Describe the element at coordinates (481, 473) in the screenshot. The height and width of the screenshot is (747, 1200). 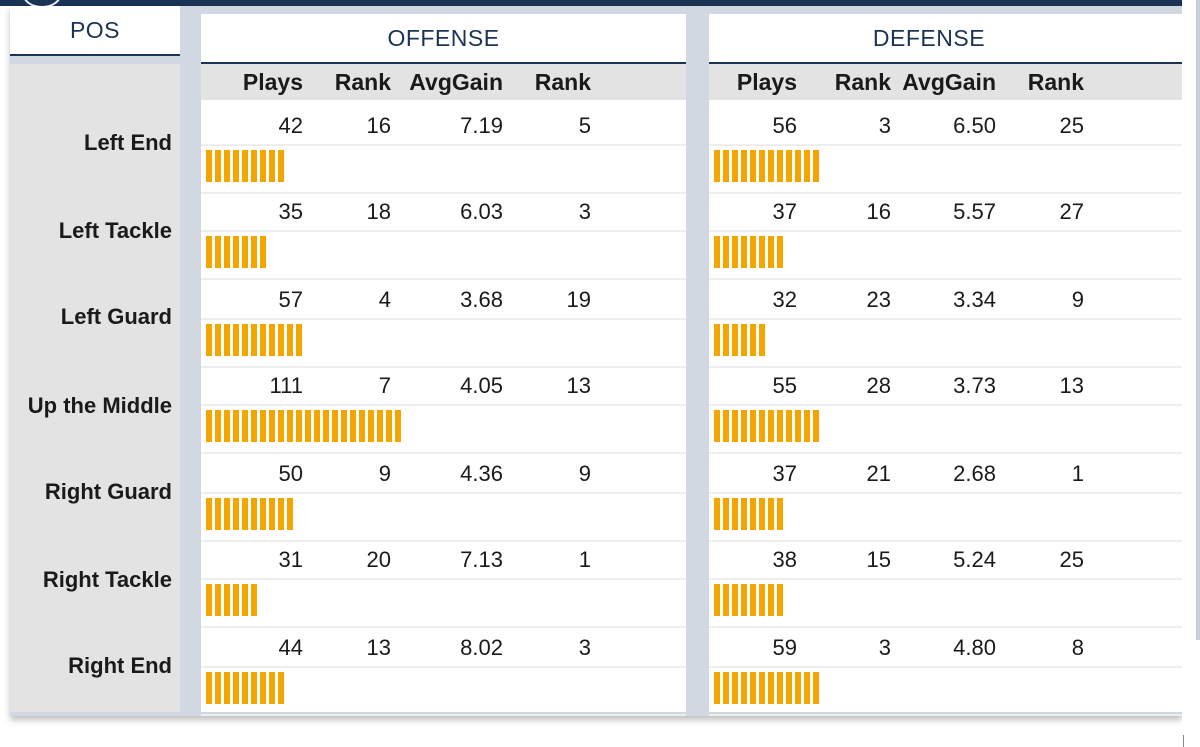
I see `offense-avggain-cell: 4.36` at that location.